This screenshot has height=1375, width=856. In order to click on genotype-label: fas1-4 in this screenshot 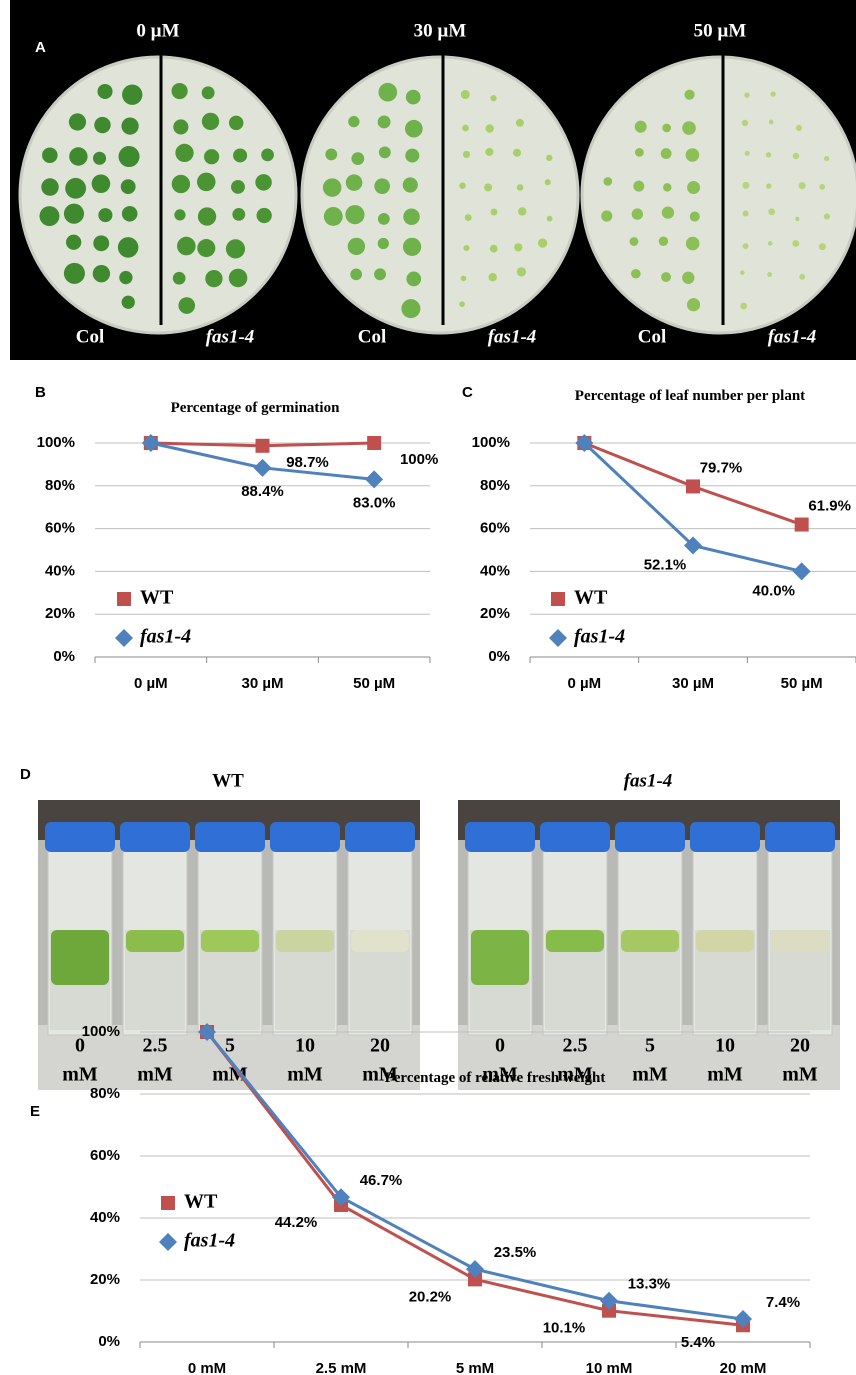, I will do `click(230, 336)`.